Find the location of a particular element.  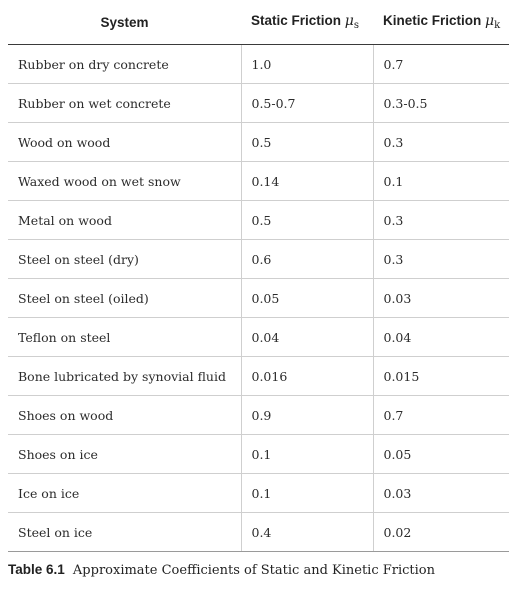

cell-system: Steel on steel (dry) is located at coordinates (124, 259).